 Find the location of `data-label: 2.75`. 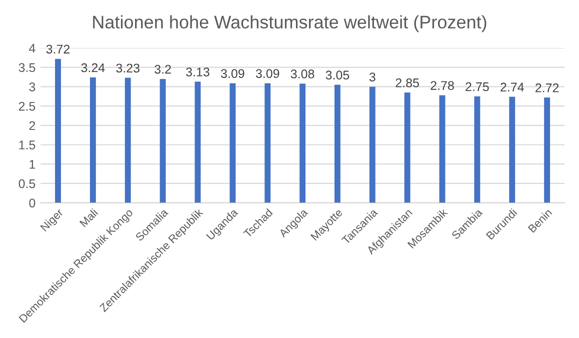

data-label: 2.75 is located at coordinates (477, 87).